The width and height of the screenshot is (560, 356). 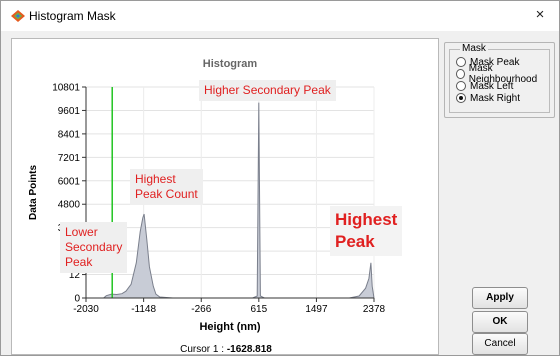 I want to click on x-tick-label: 1497, so click(x=316, y=309).